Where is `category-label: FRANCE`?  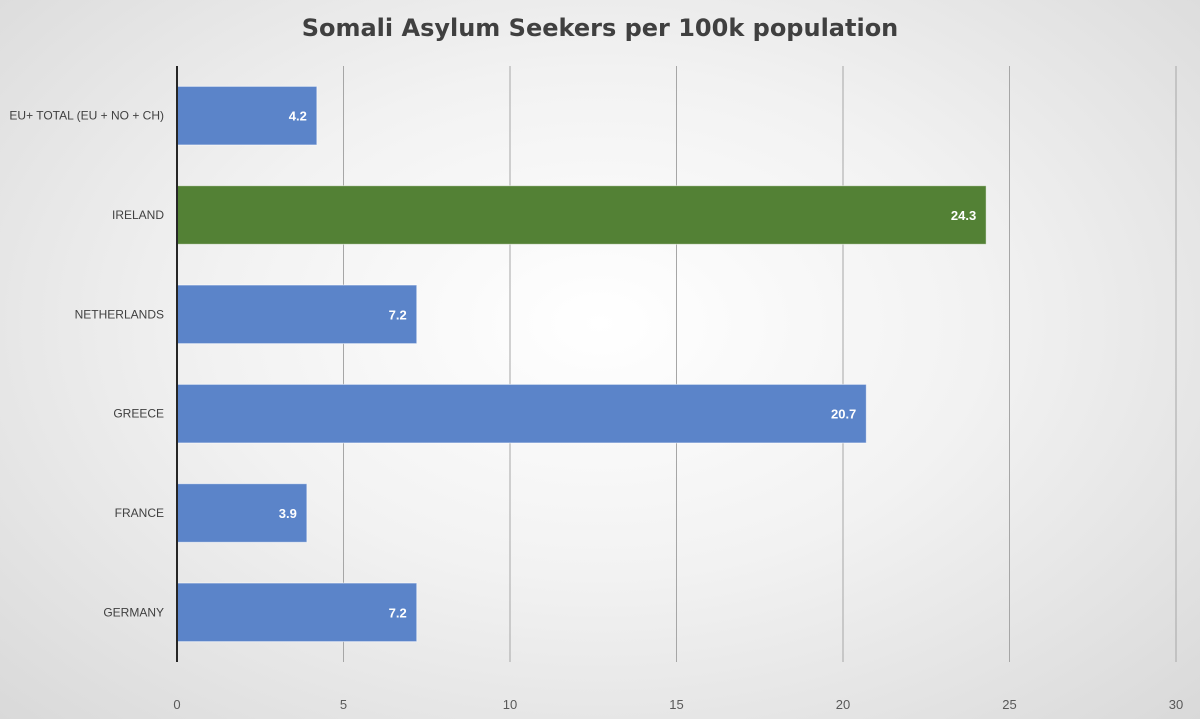 category-label: FRANCE is located at coordinates (139, 513).